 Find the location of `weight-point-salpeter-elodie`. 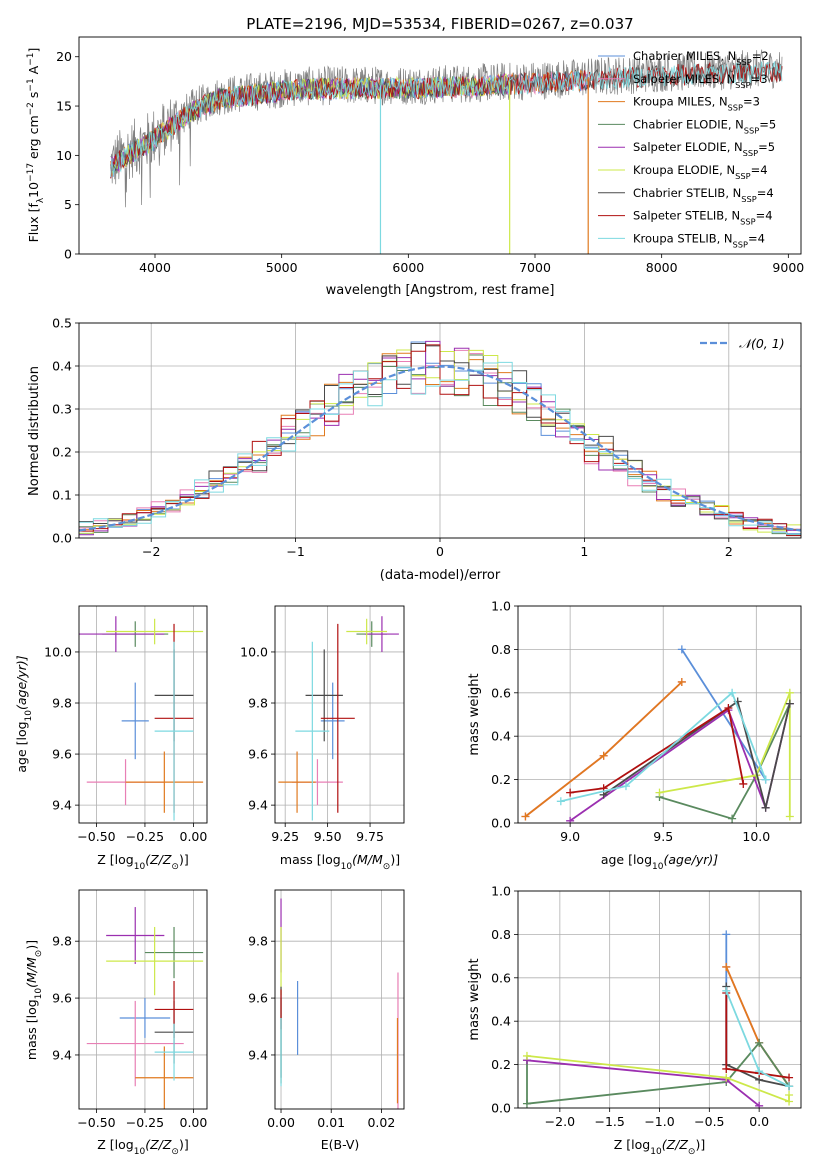

weight-point-salpeter-elodie is located at coordinates (759, 1104).